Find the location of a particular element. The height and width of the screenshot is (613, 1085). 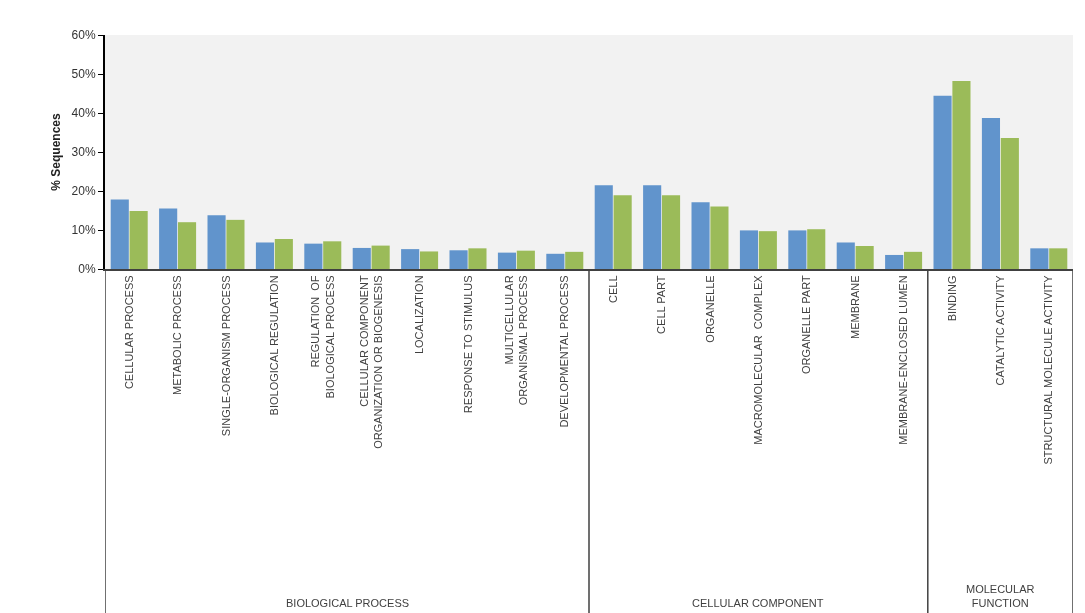

x-tick-label: RESPONSE TO STIMULUS is located at coordinates (467, 344).